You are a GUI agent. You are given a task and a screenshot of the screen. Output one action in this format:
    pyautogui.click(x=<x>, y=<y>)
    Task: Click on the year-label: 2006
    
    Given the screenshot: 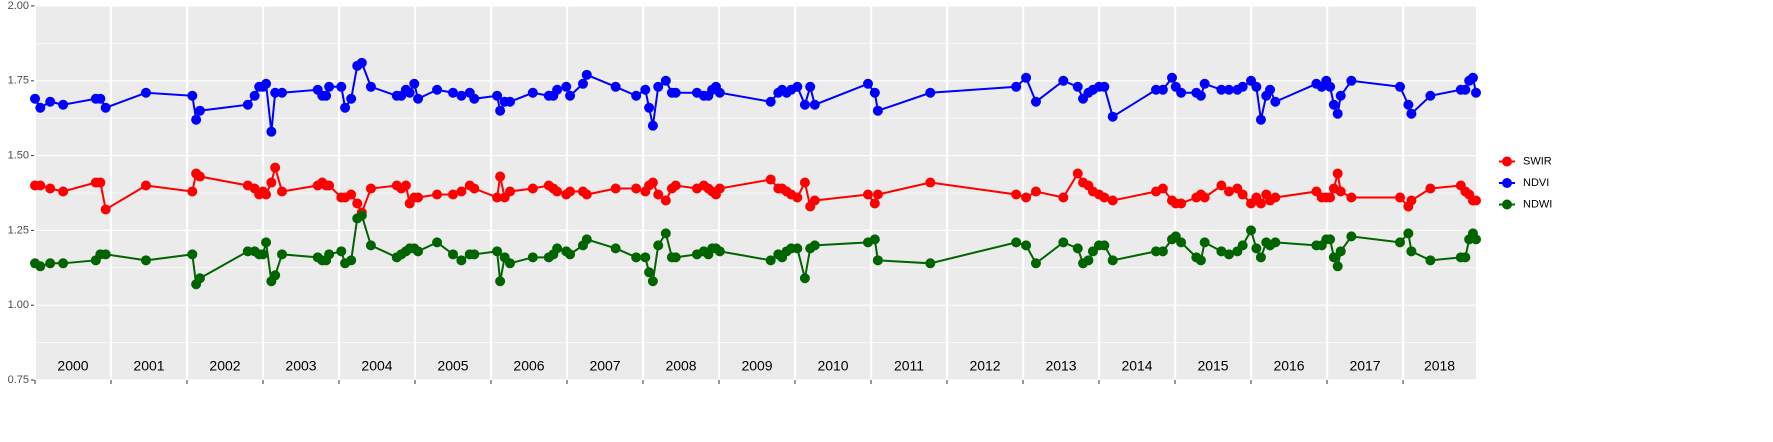 What is the action you would take?
    pyautogui.click(x=528, y=366)
    